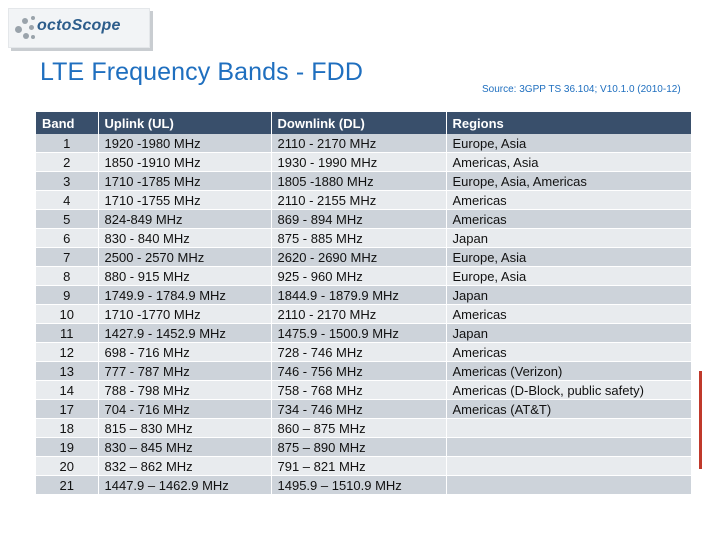  Describe the element at coordinates (26, 29) in the screenshot. I see `dot-cluster-icon` at that location.